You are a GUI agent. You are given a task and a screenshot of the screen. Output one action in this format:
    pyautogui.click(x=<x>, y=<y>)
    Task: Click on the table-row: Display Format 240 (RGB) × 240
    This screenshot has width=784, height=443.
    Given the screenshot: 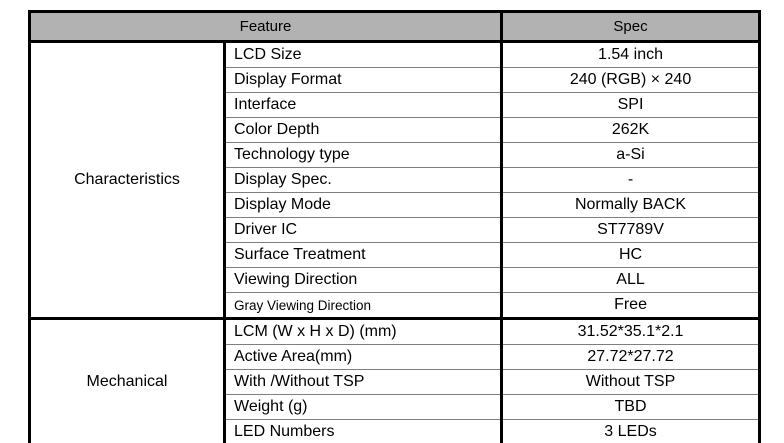 What is the action you would take?
    pyautogui.click(x=395, y=80)
    